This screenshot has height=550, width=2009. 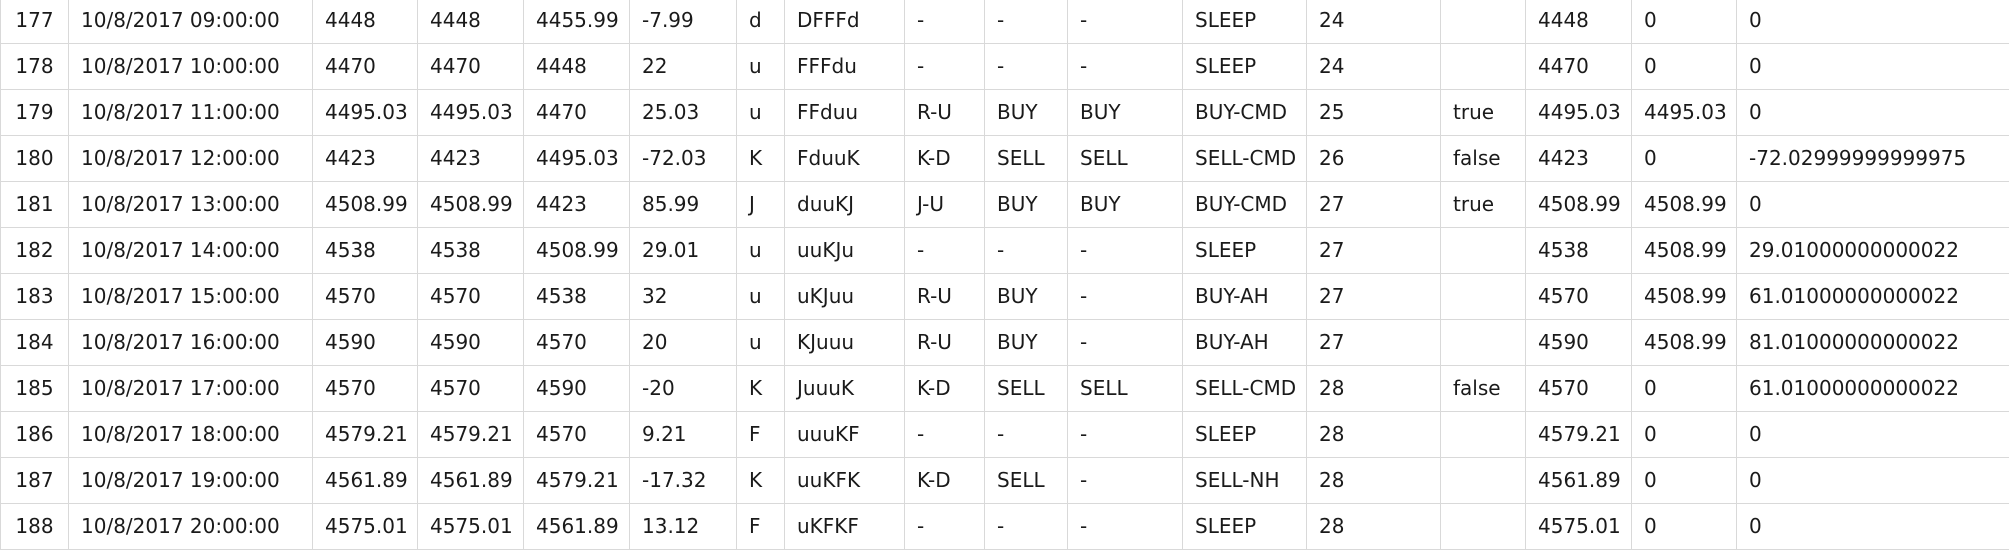 I want to click on table-cell: SELL, so click(x=1026, y=389).